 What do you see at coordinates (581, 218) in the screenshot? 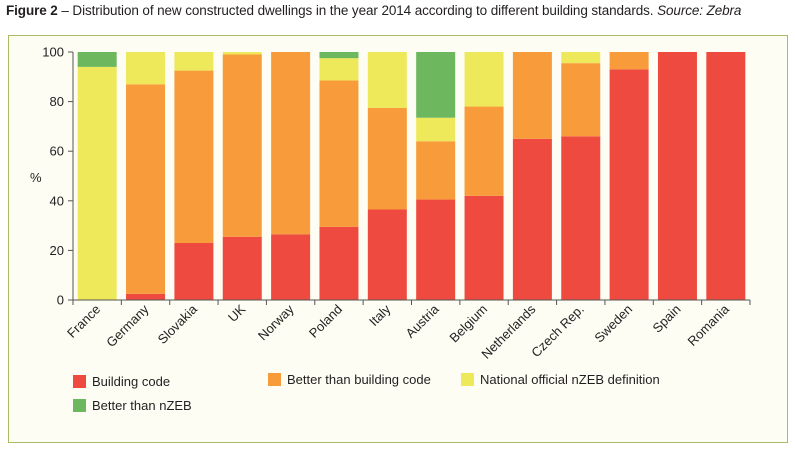
I see `bar-czech-rep-building-code` at bounding box center [581, 218].